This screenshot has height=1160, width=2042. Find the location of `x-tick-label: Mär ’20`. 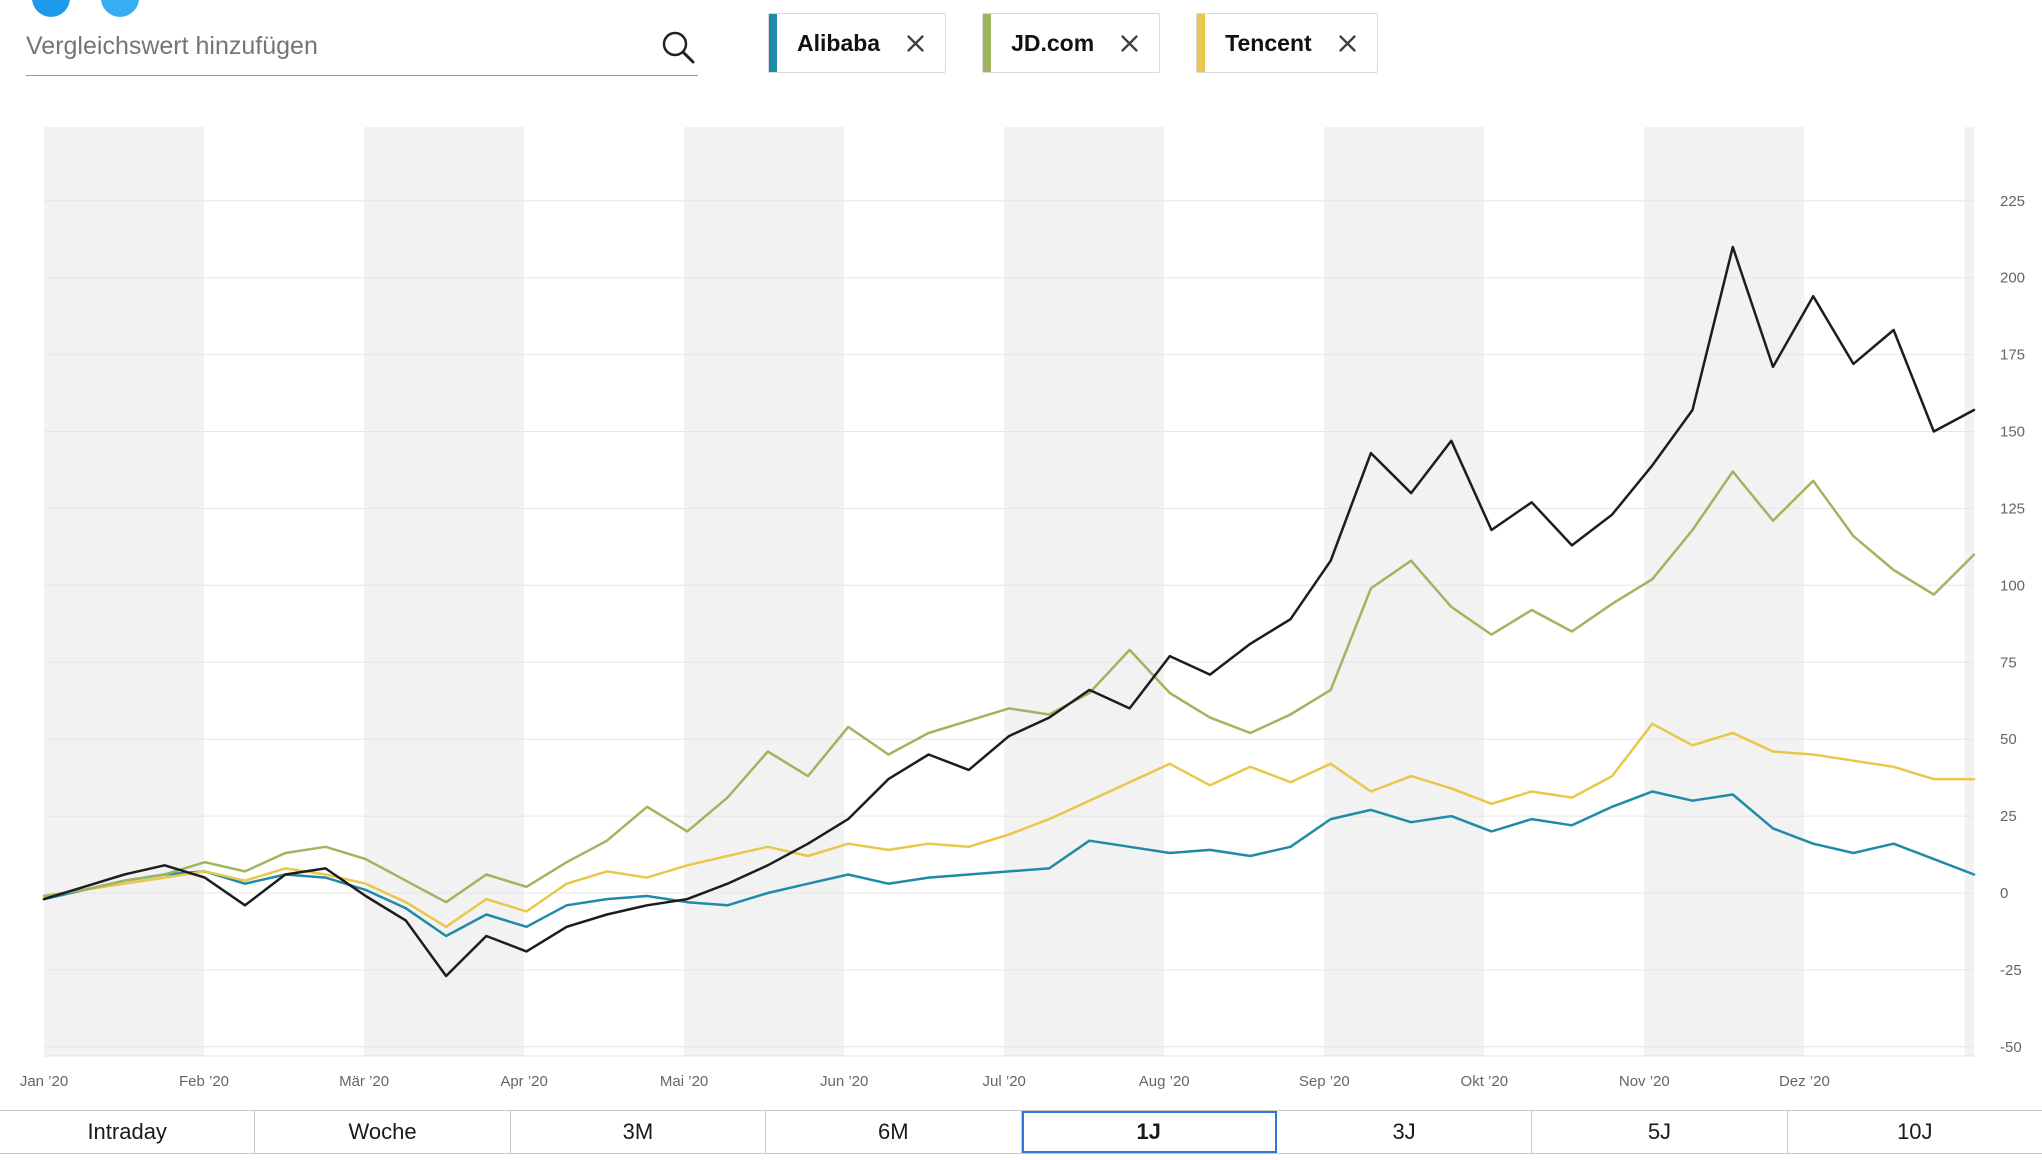

x-tick-label: Mär ’20 is located at coordinates (364, 1081).